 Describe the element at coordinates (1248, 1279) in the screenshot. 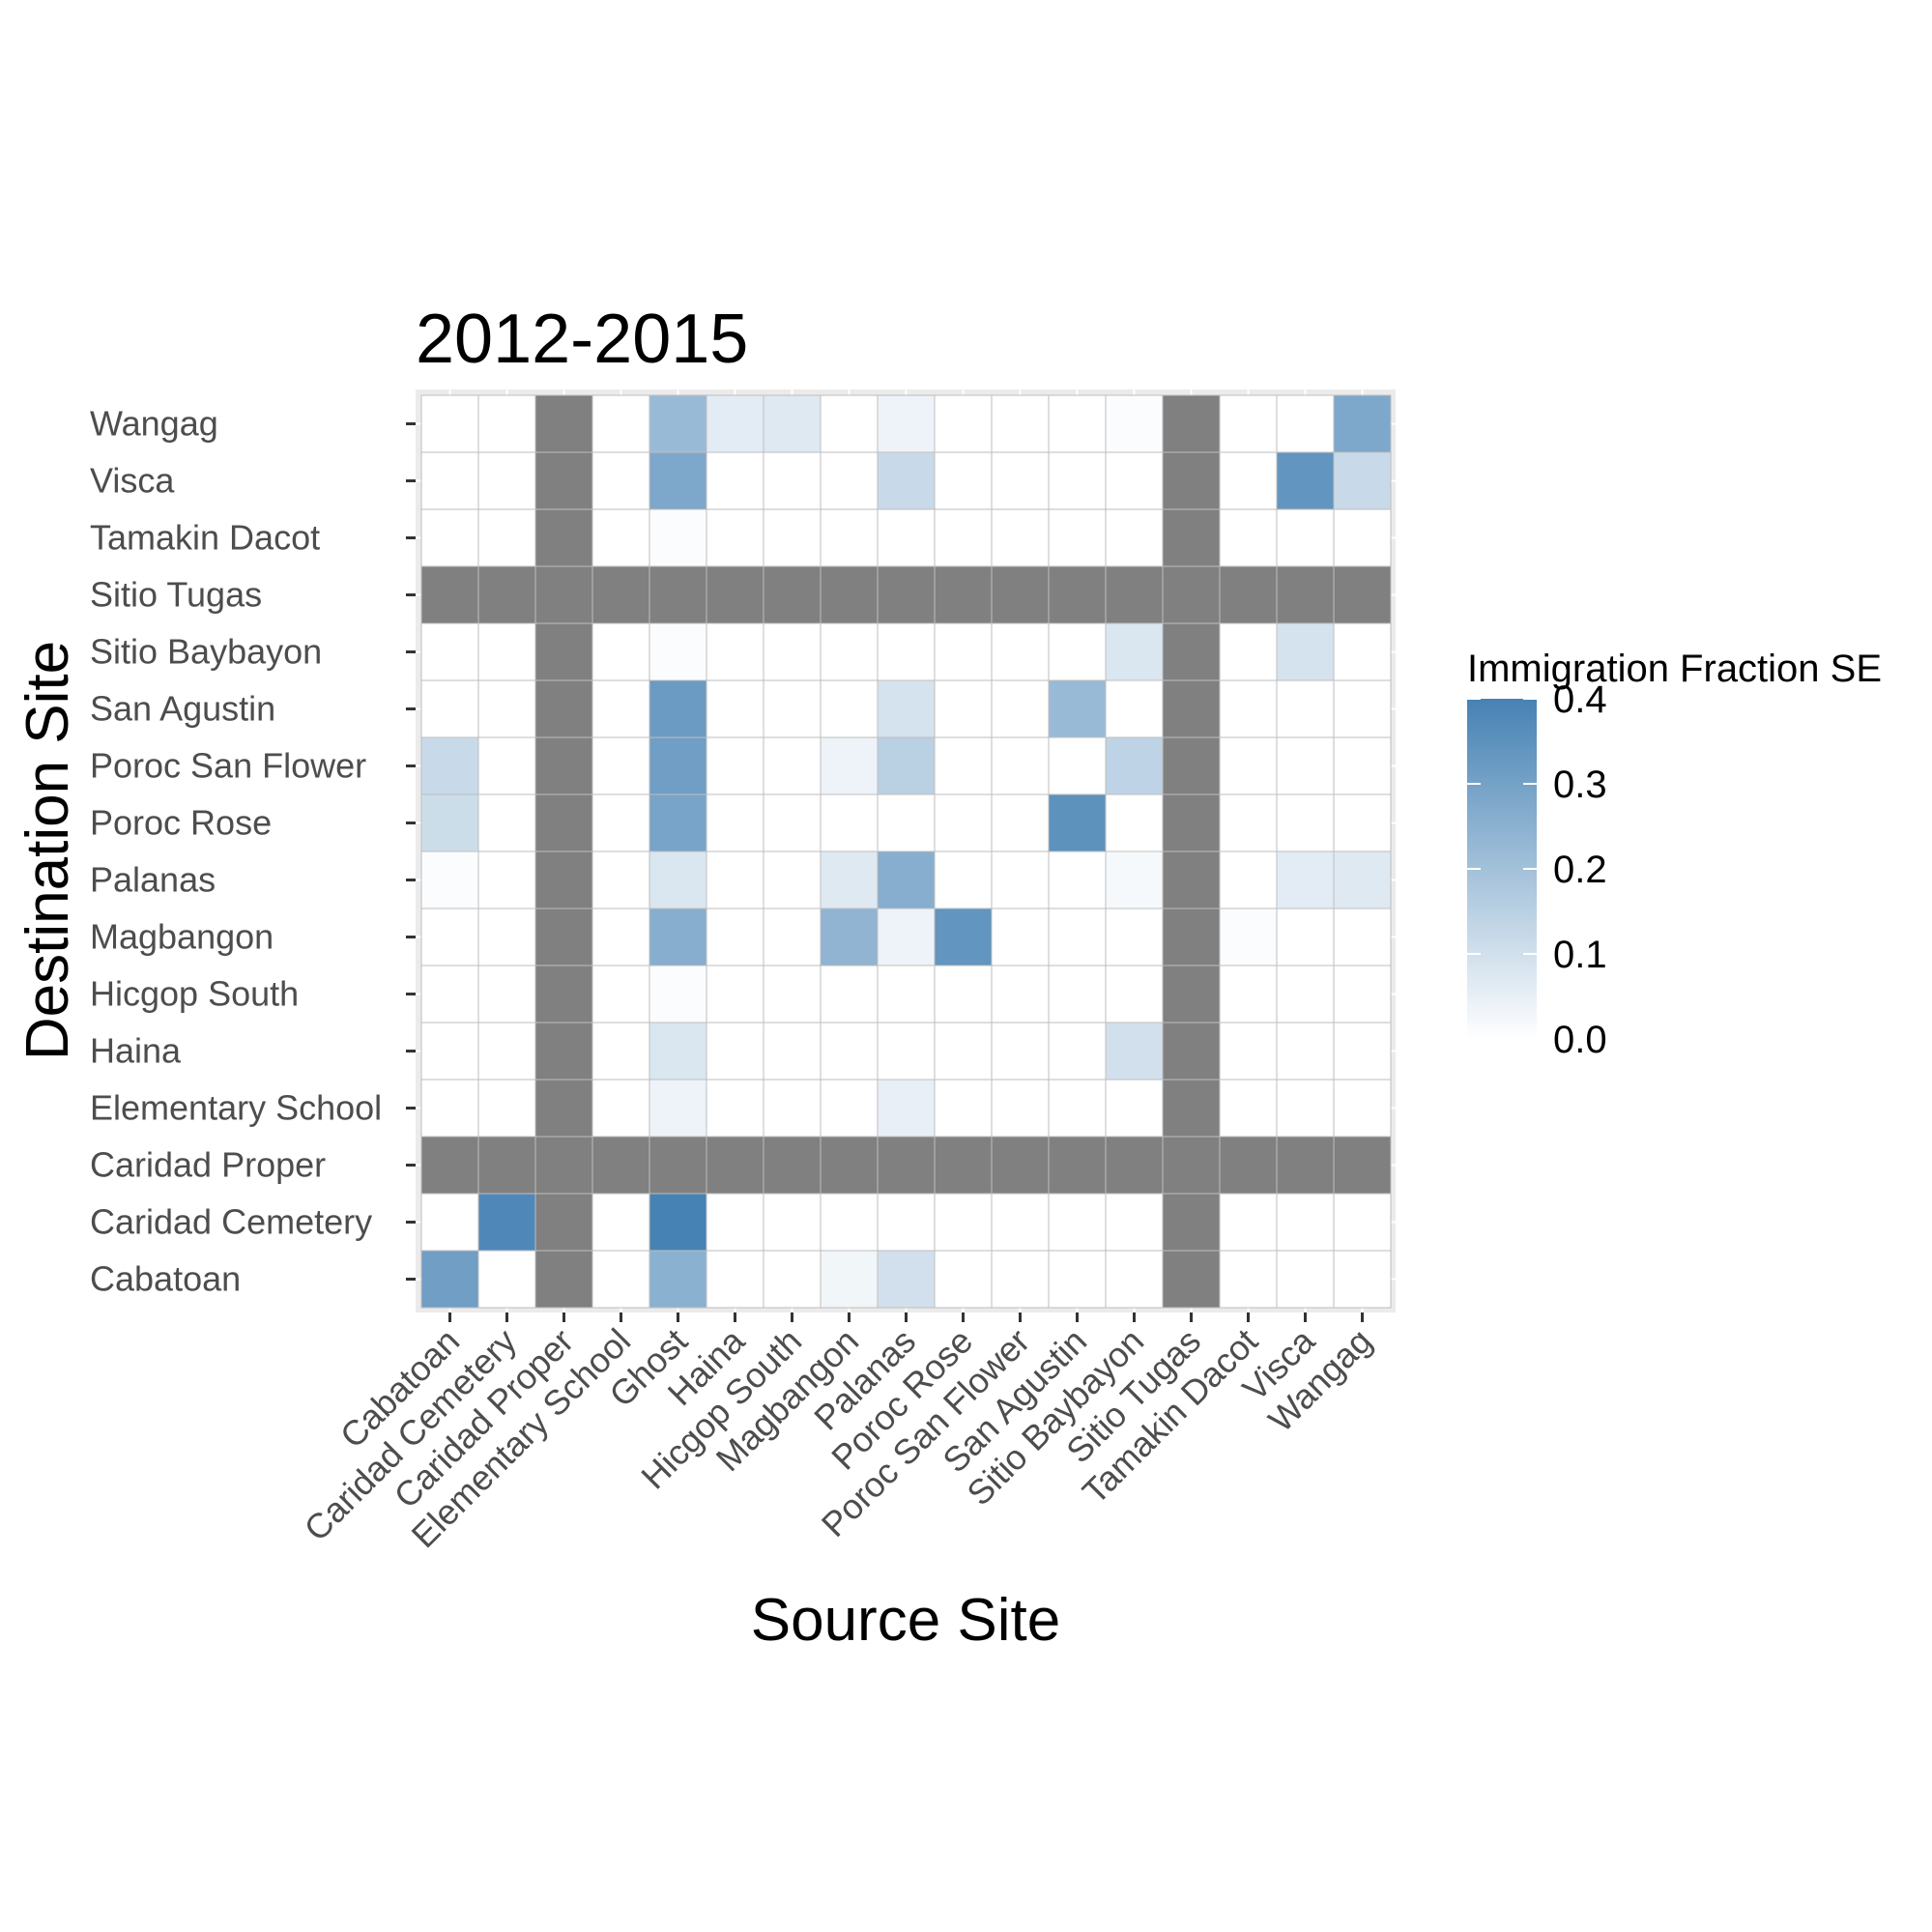

I see `heatmap-cell-cabatoan-tamakin-dacot` at that location.